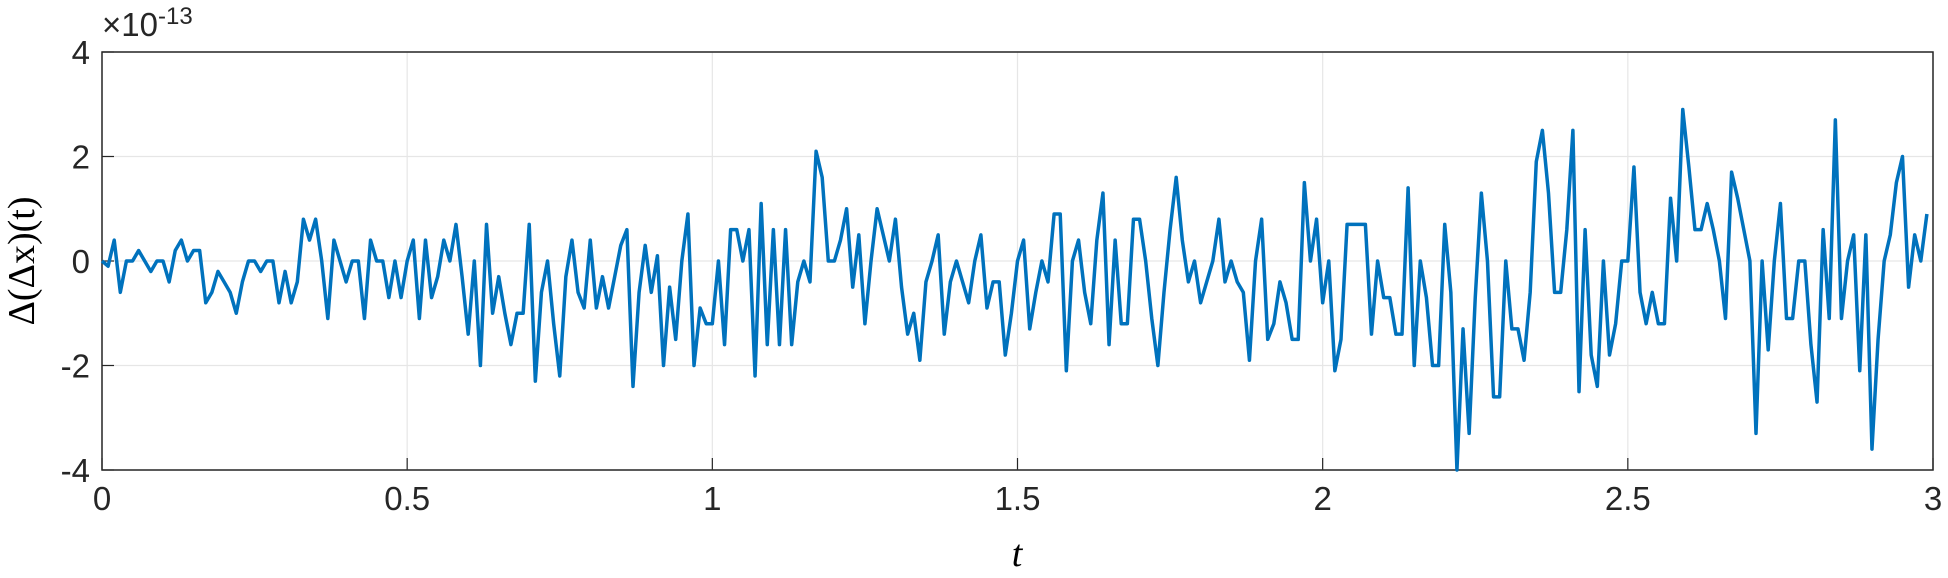 This screenshot has width=1948, height=578. What do you see at coordinates (1628, 498) in the screenshot?
I see `x-tick-label: 2.5` at bounding box center [1628, 498].